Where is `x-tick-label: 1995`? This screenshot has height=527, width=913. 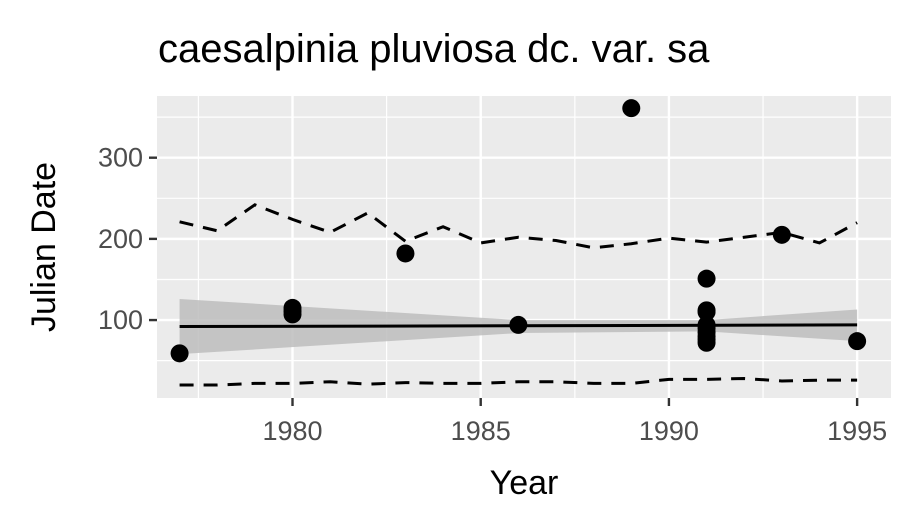
x-tick-label: 1995 is located at coordinates (857, 431).